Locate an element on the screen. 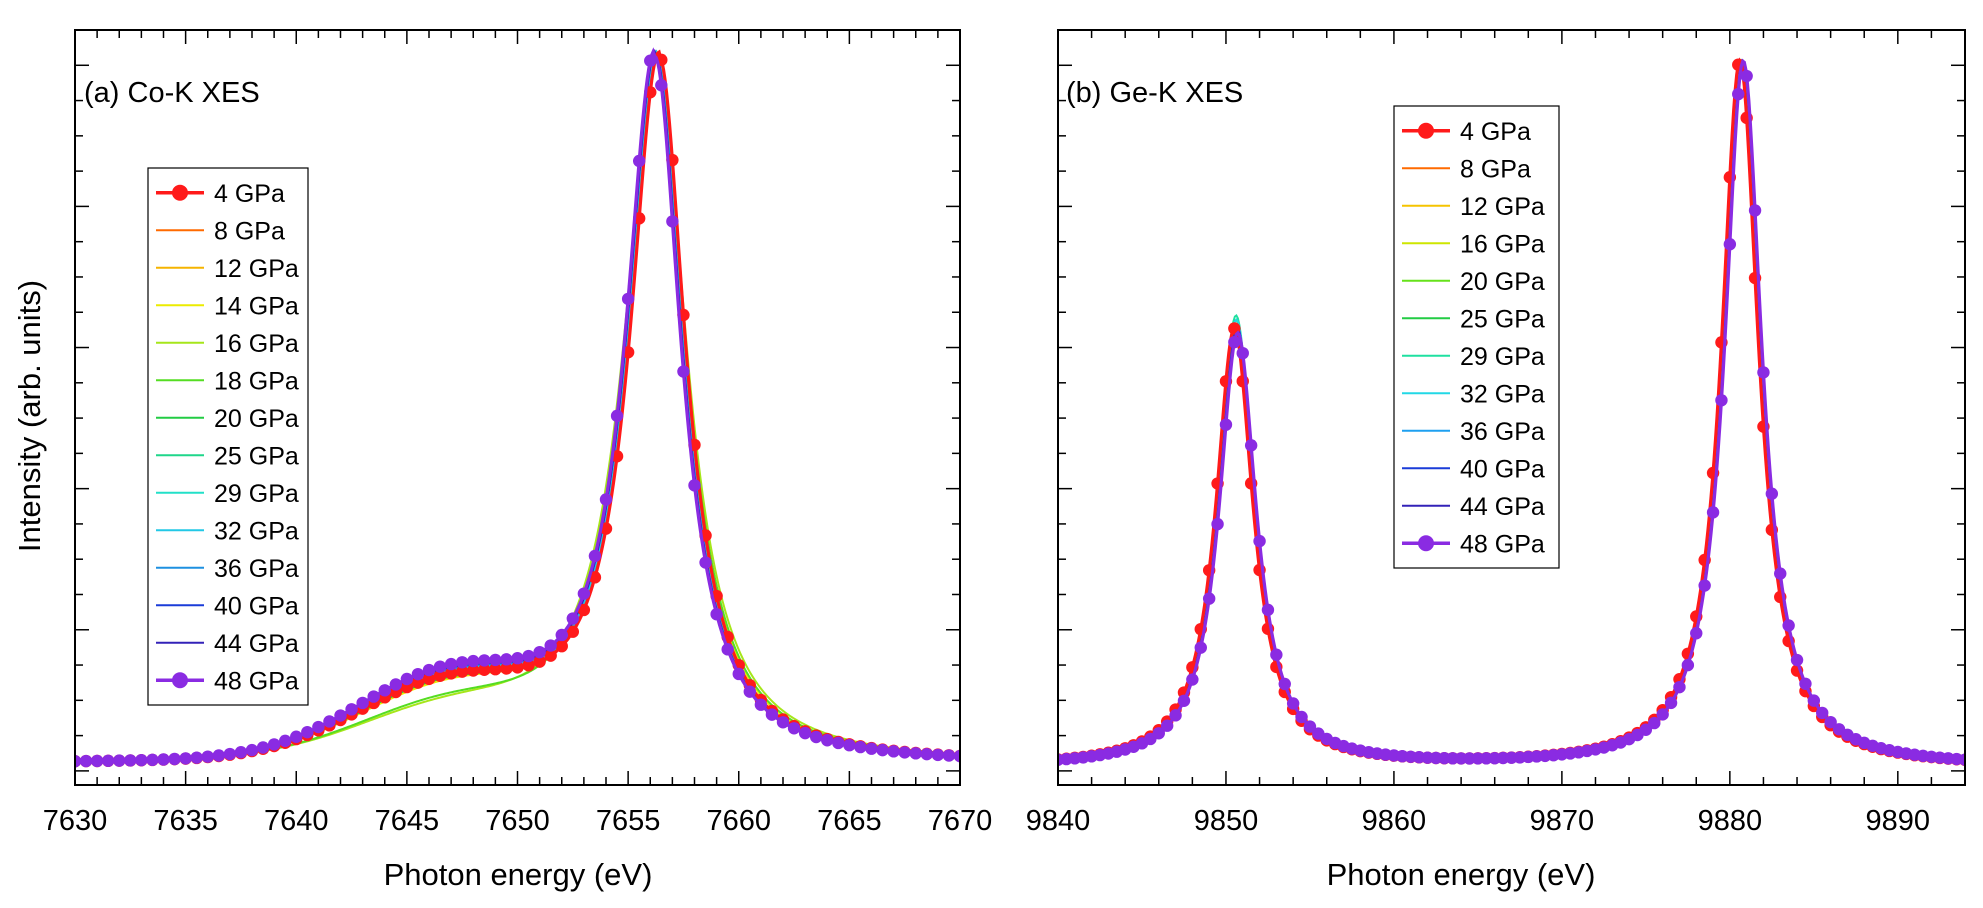 Image resolution: width=1983 pixels, height=908 pixels. legend-label-14-gpa: 14 GPa is located at coordinates (256, 306).